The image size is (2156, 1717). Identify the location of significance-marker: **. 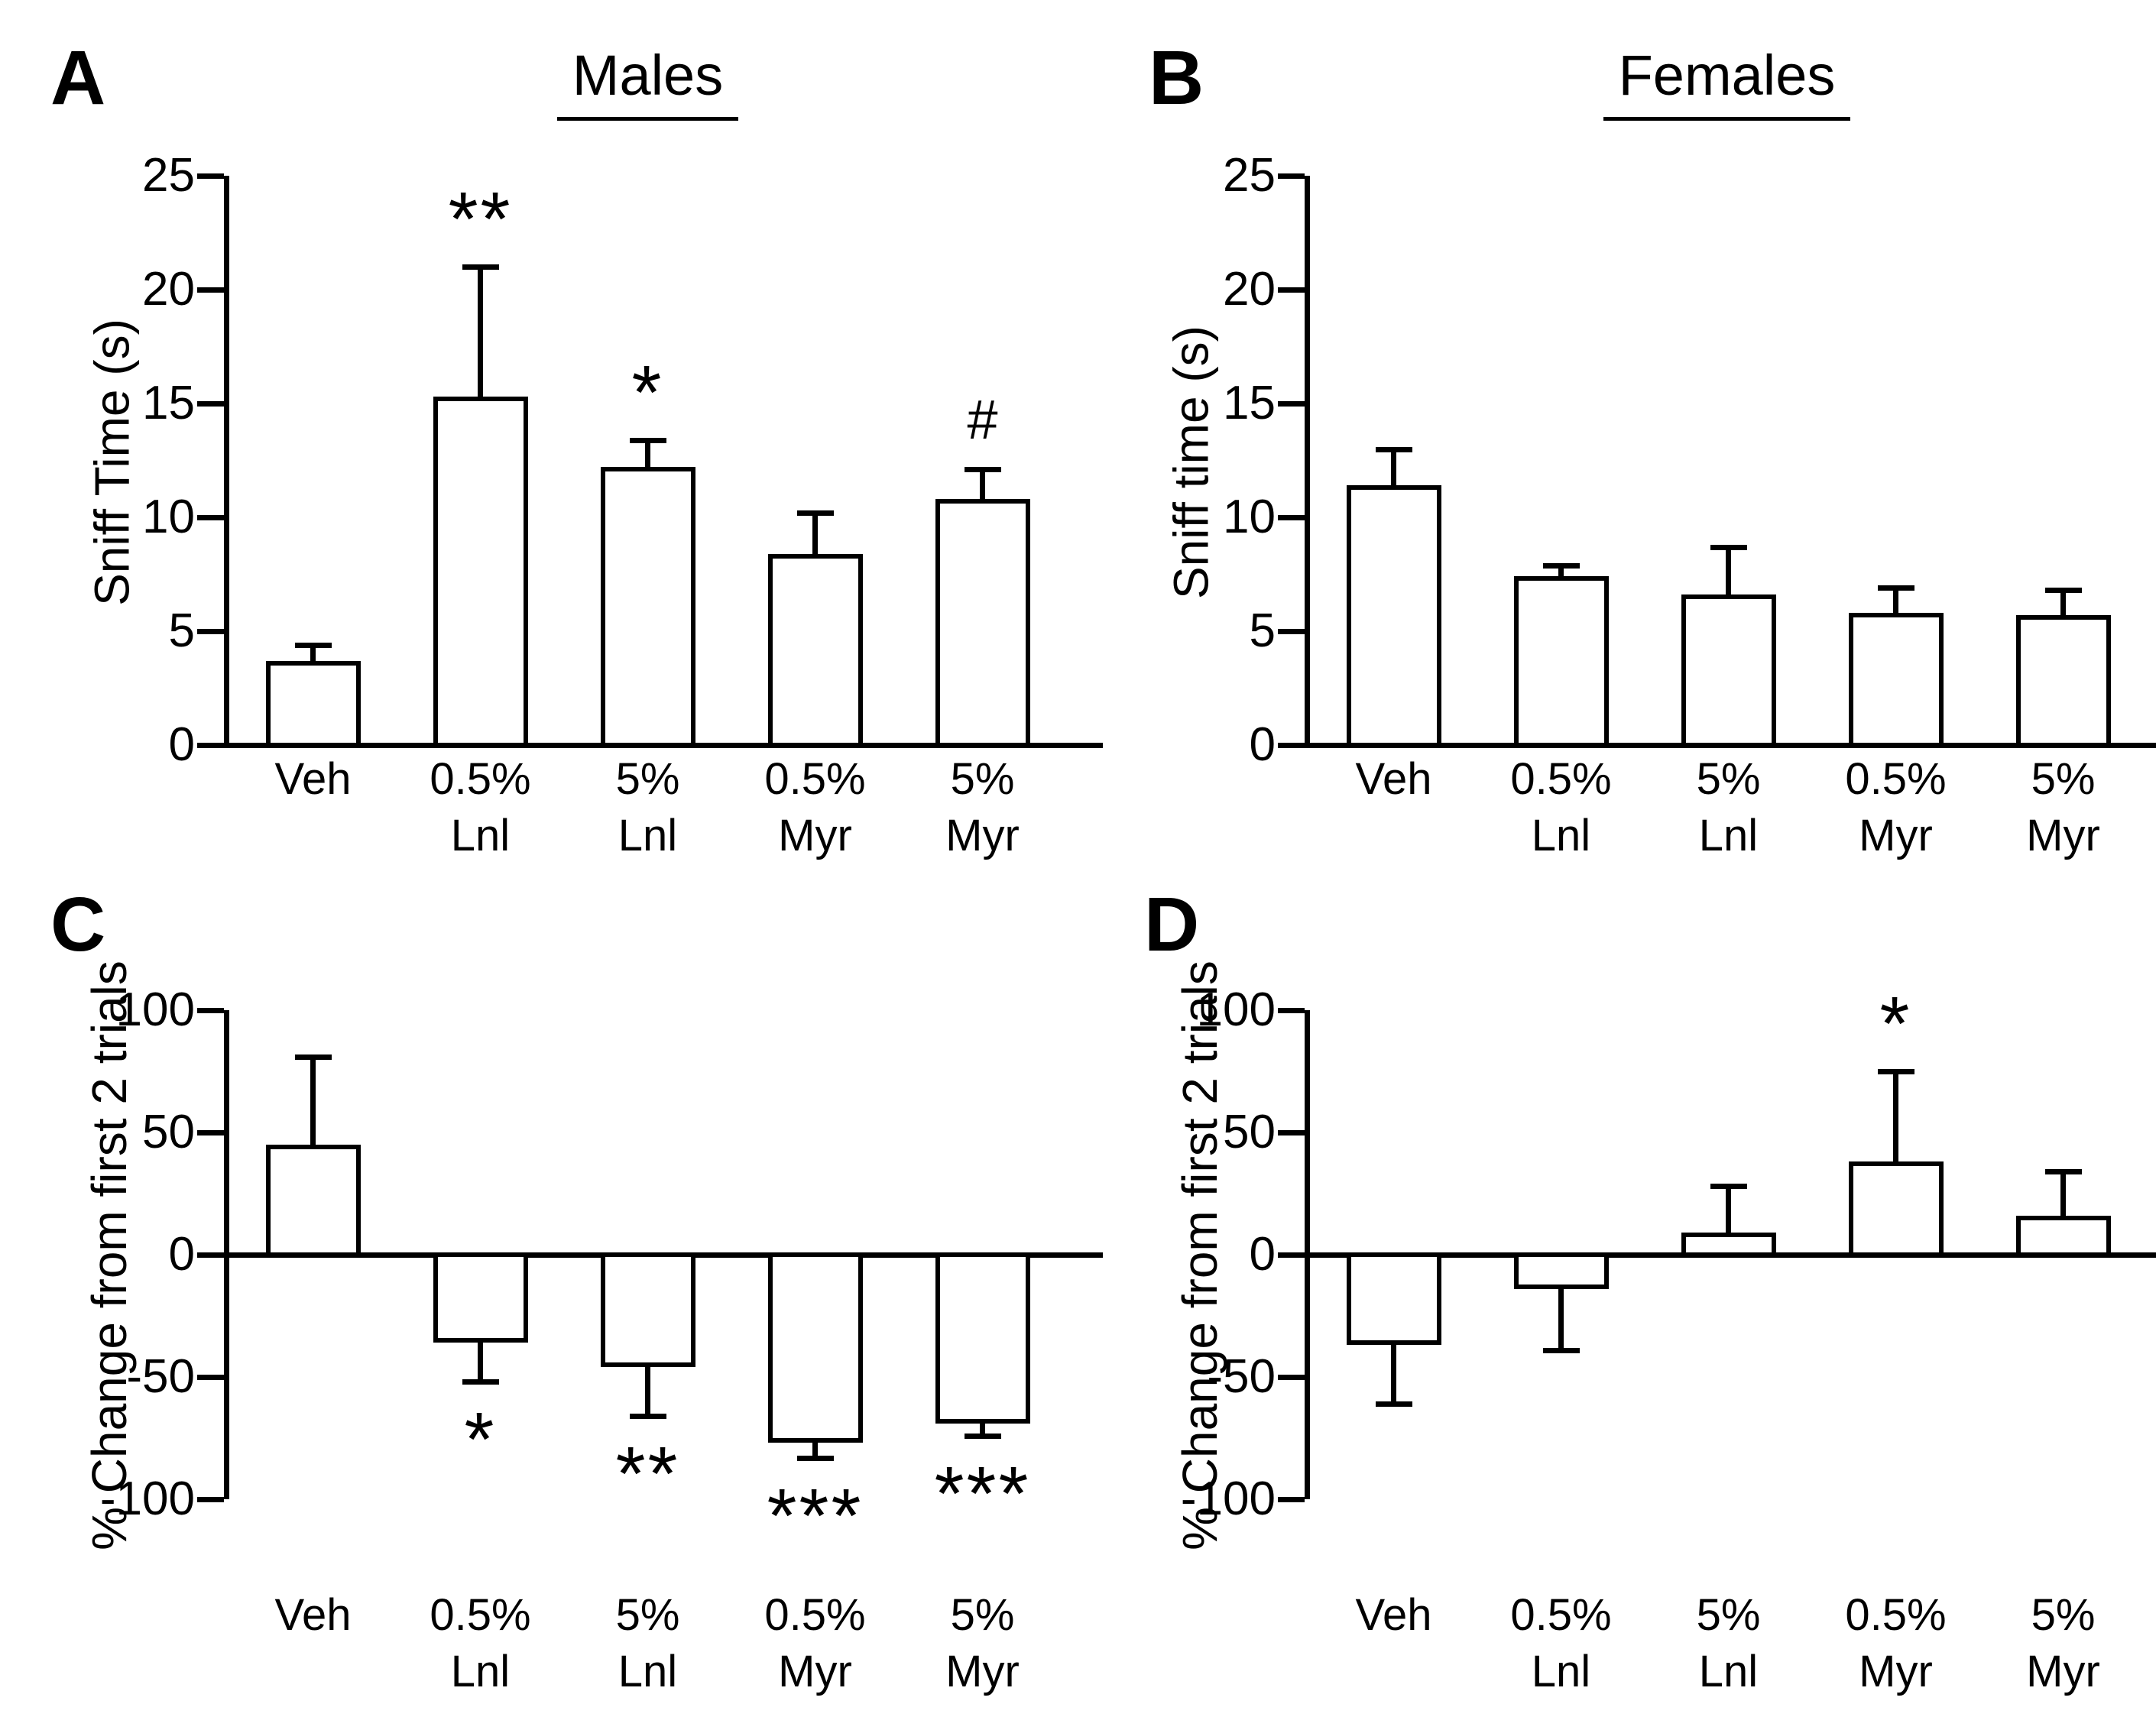
(647, 1474).